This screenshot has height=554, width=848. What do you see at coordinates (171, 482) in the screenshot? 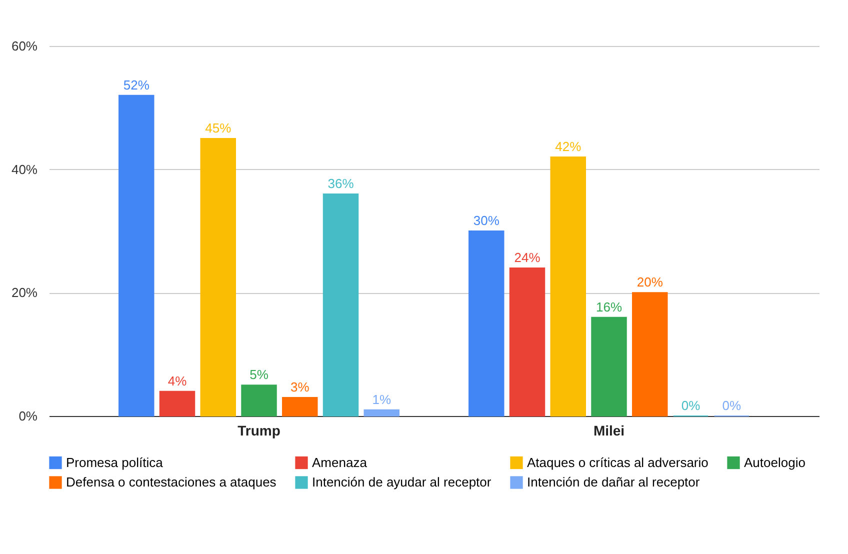
I see `legend-label: Defensa o contestaciones a ataques` at bounding box center [171, 482].